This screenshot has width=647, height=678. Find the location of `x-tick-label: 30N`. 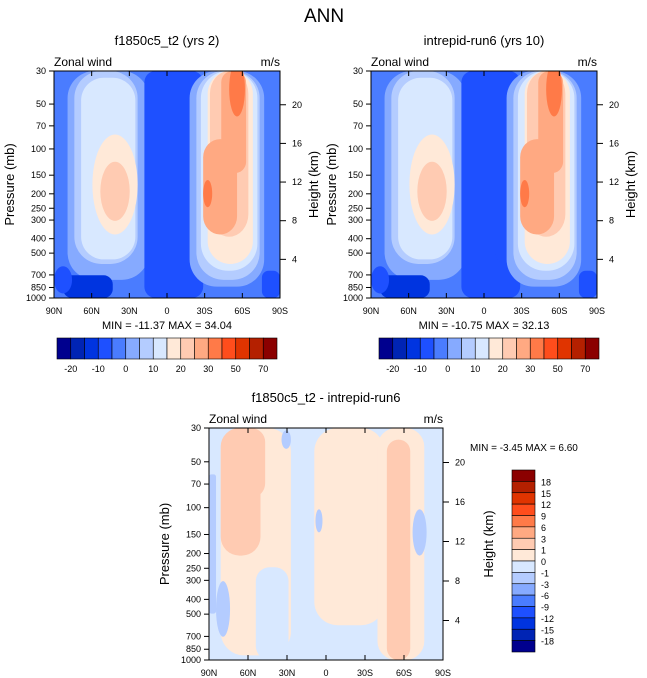

x-tick-label: 30N is located at coordinates (129, 311).